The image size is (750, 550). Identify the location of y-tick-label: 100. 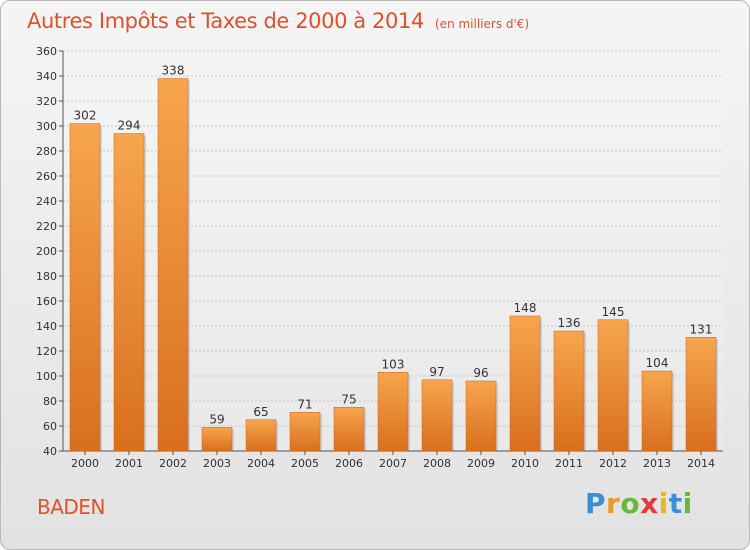
(46, 376).